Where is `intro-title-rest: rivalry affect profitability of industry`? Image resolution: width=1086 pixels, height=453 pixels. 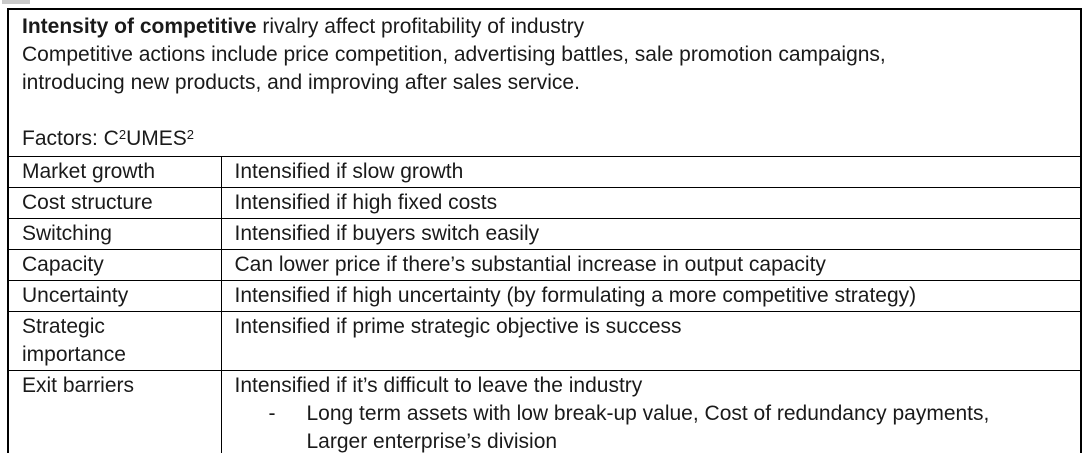 intro-title-rest: rivalry affect profitability of industry is located at coordinates (420, 26).